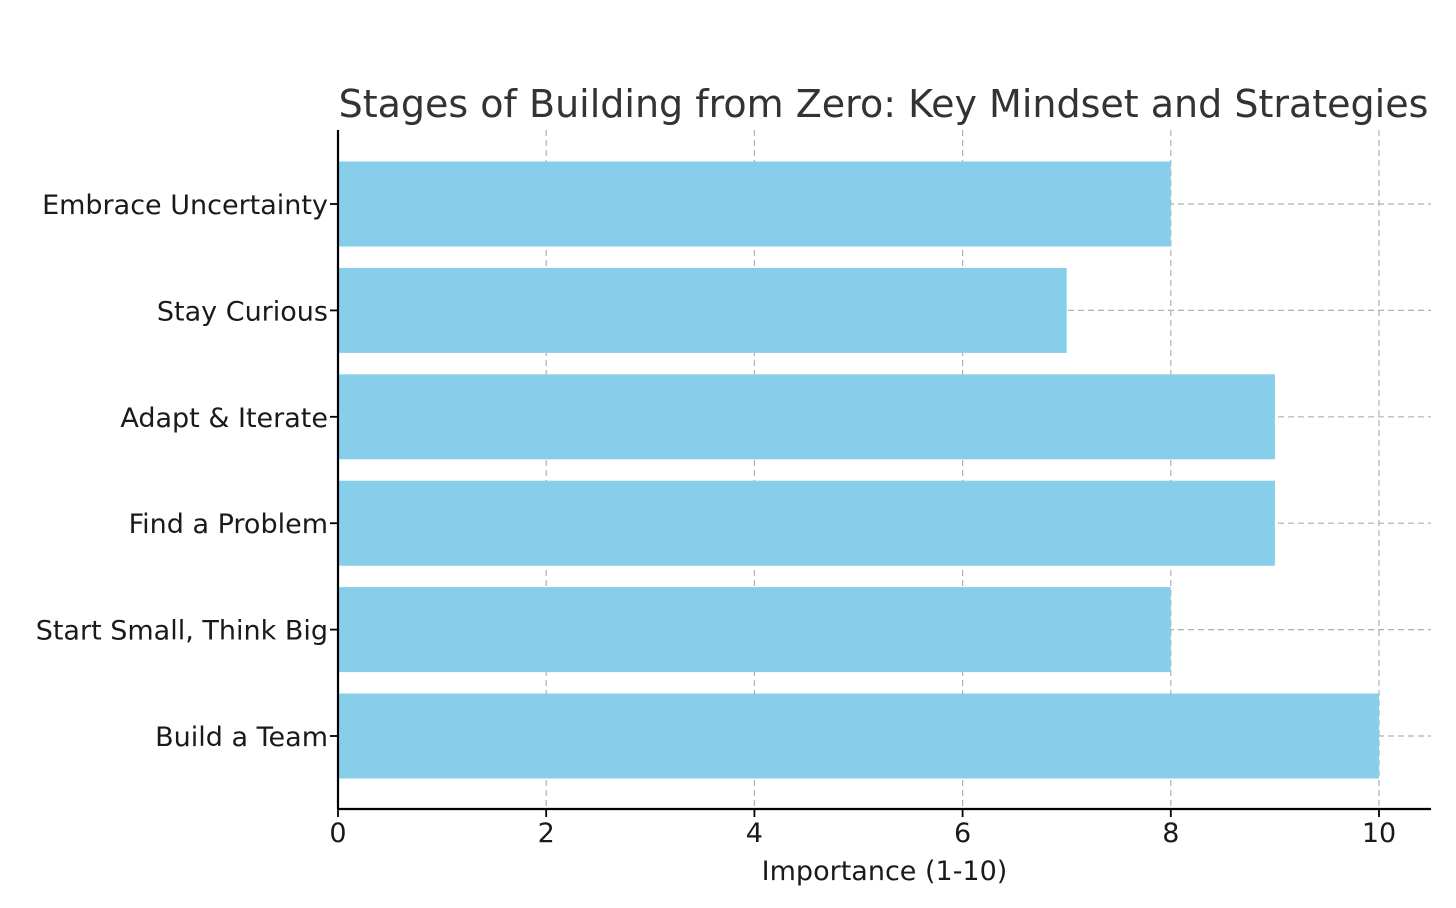 This screenshot has height=908, width=1456. What do you see at coordinates (754, 833) in the screenshot?
I see `x-tick-label: 4` at bounding box center [754, 833].